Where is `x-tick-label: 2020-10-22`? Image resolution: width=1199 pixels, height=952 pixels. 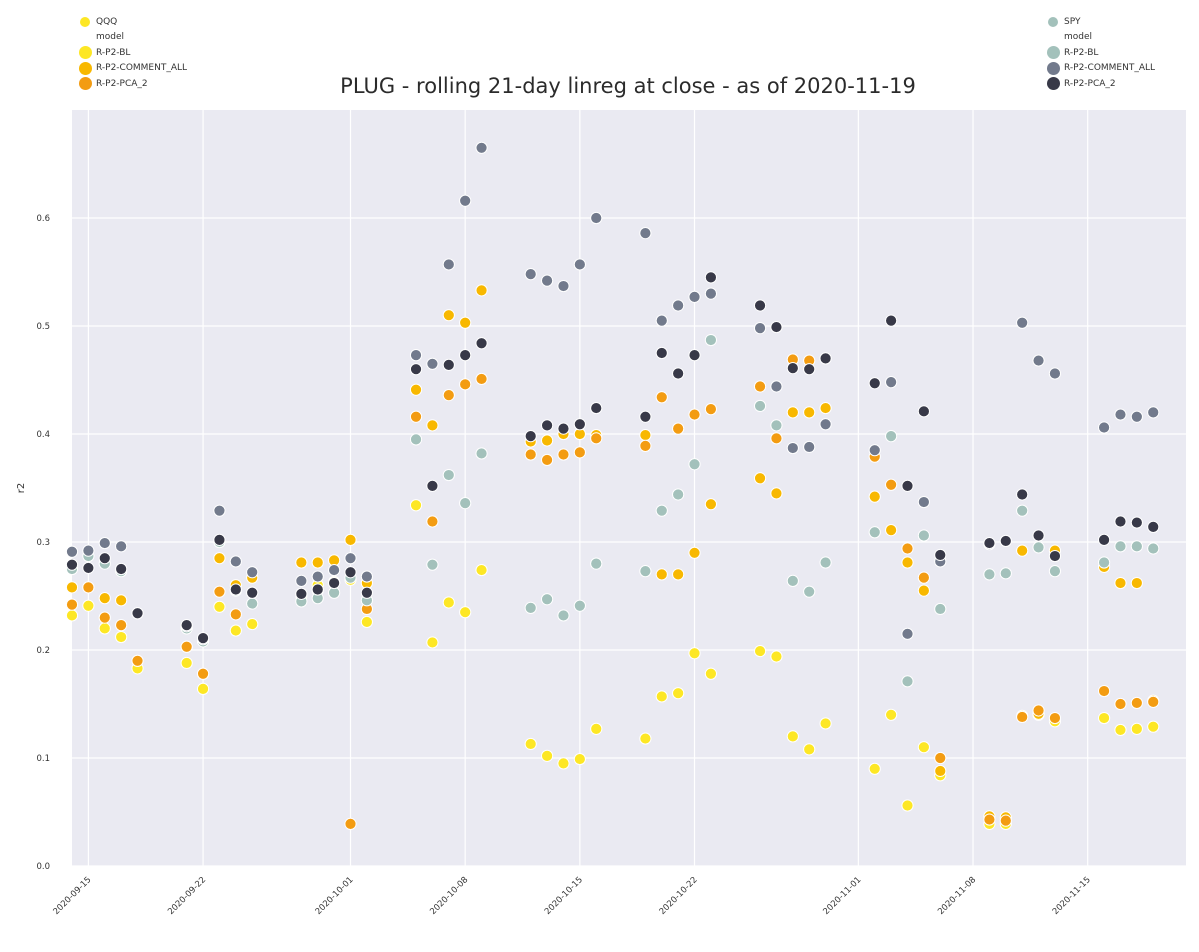 x-tick-label: 2020-10-22 is located at coordinates (679, 896).